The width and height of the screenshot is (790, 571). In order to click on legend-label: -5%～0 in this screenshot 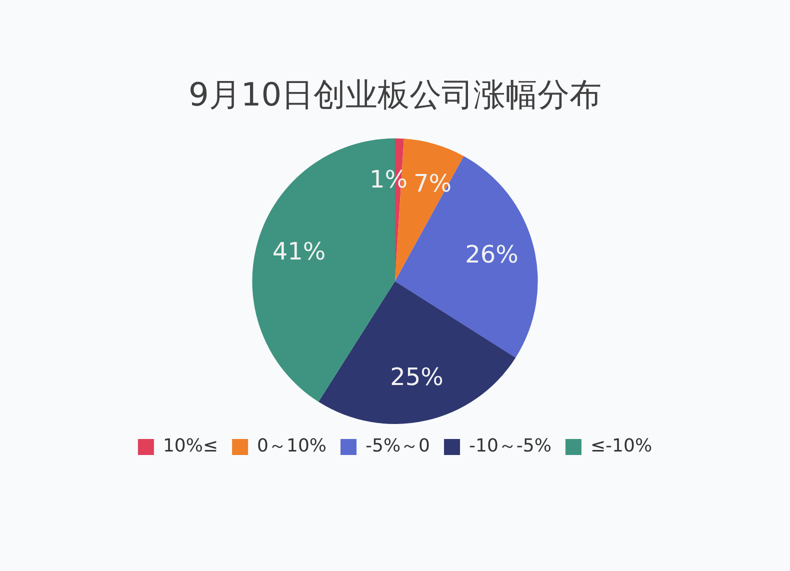, I will do `click(398, 446)`.